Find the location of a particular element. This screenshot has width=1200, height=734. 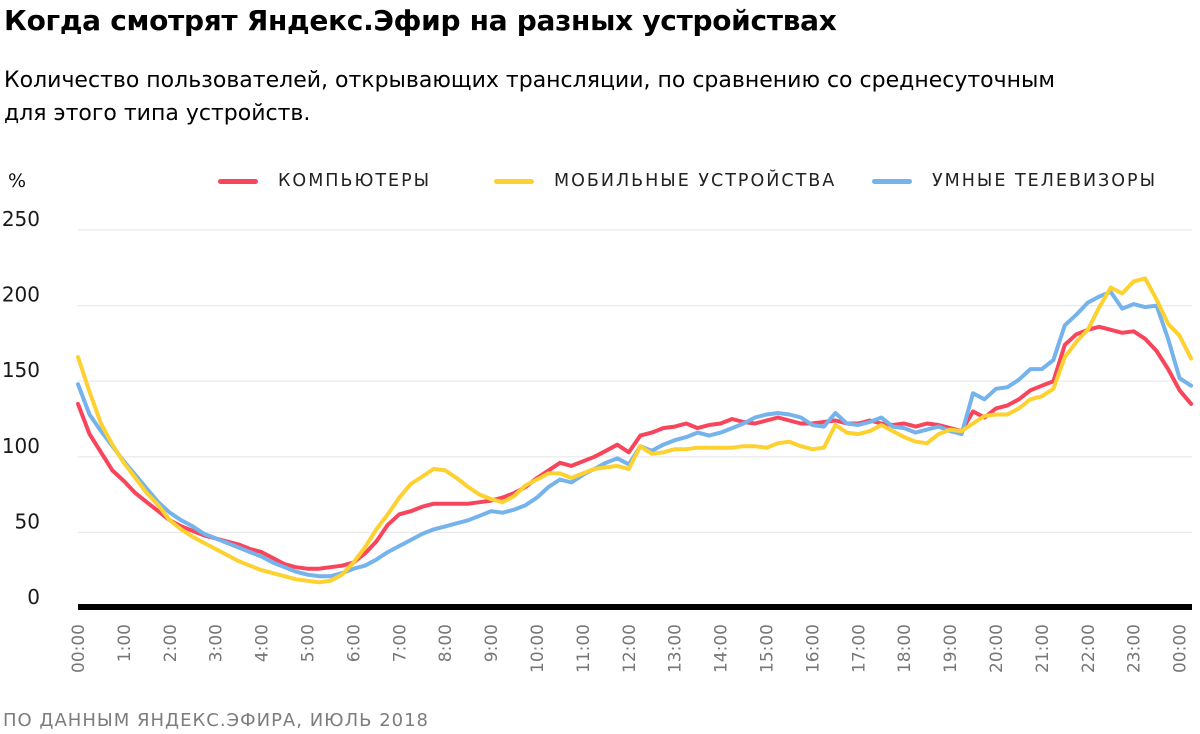

legend-item-mobile: МОБИЛЬНЫЕ УСТРОЙСТВА is located at coordinates (665, 181).